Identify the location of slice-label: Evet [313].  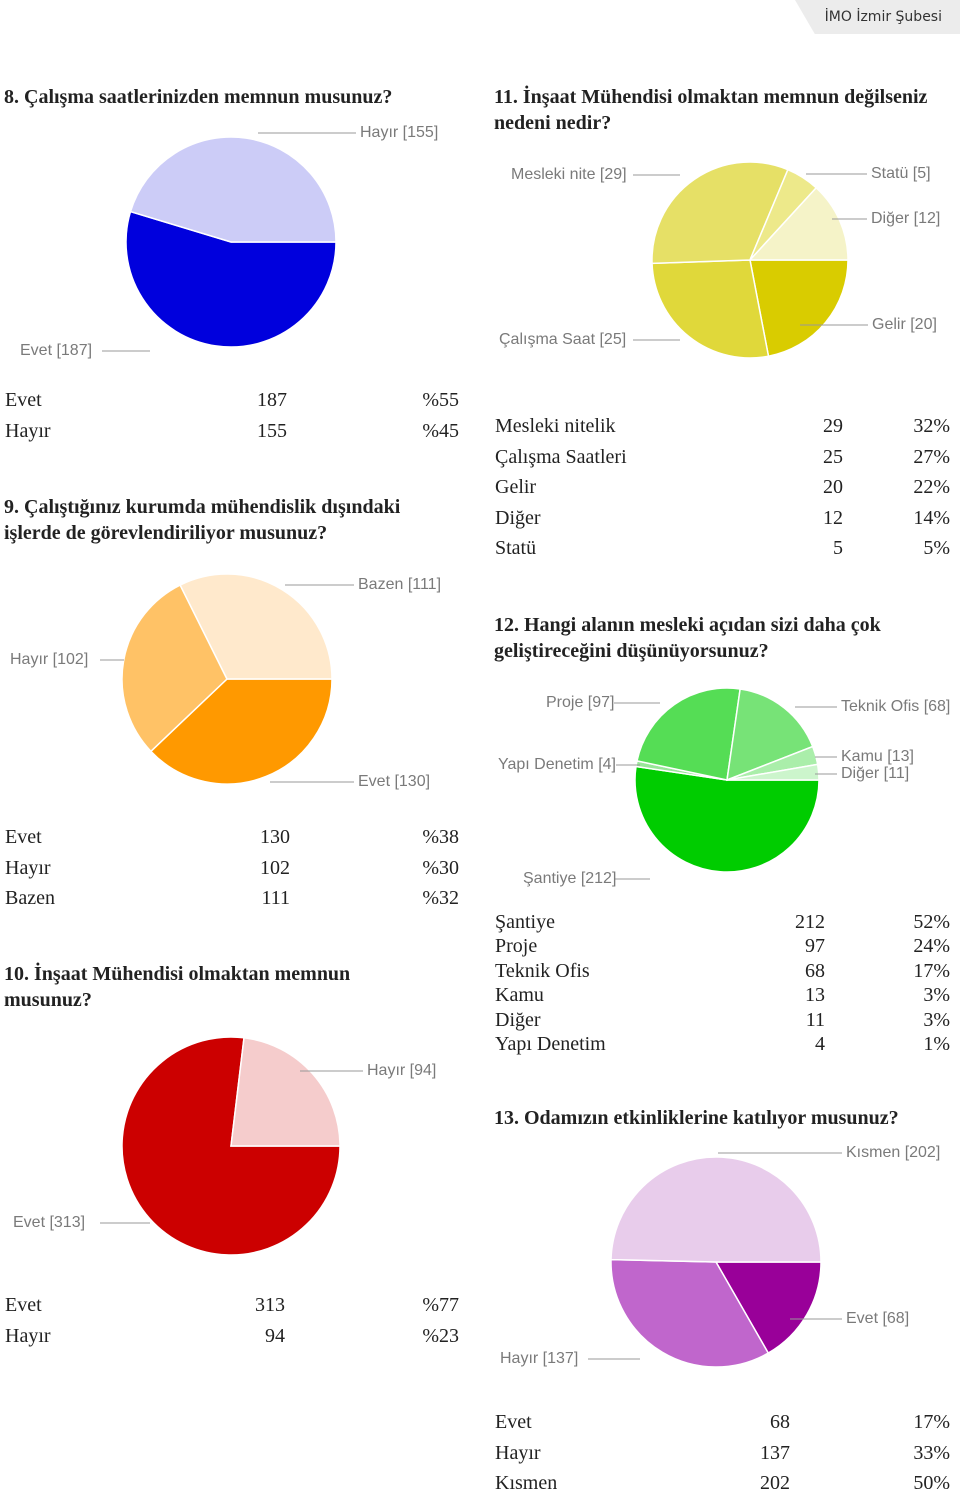
(49, 1222).